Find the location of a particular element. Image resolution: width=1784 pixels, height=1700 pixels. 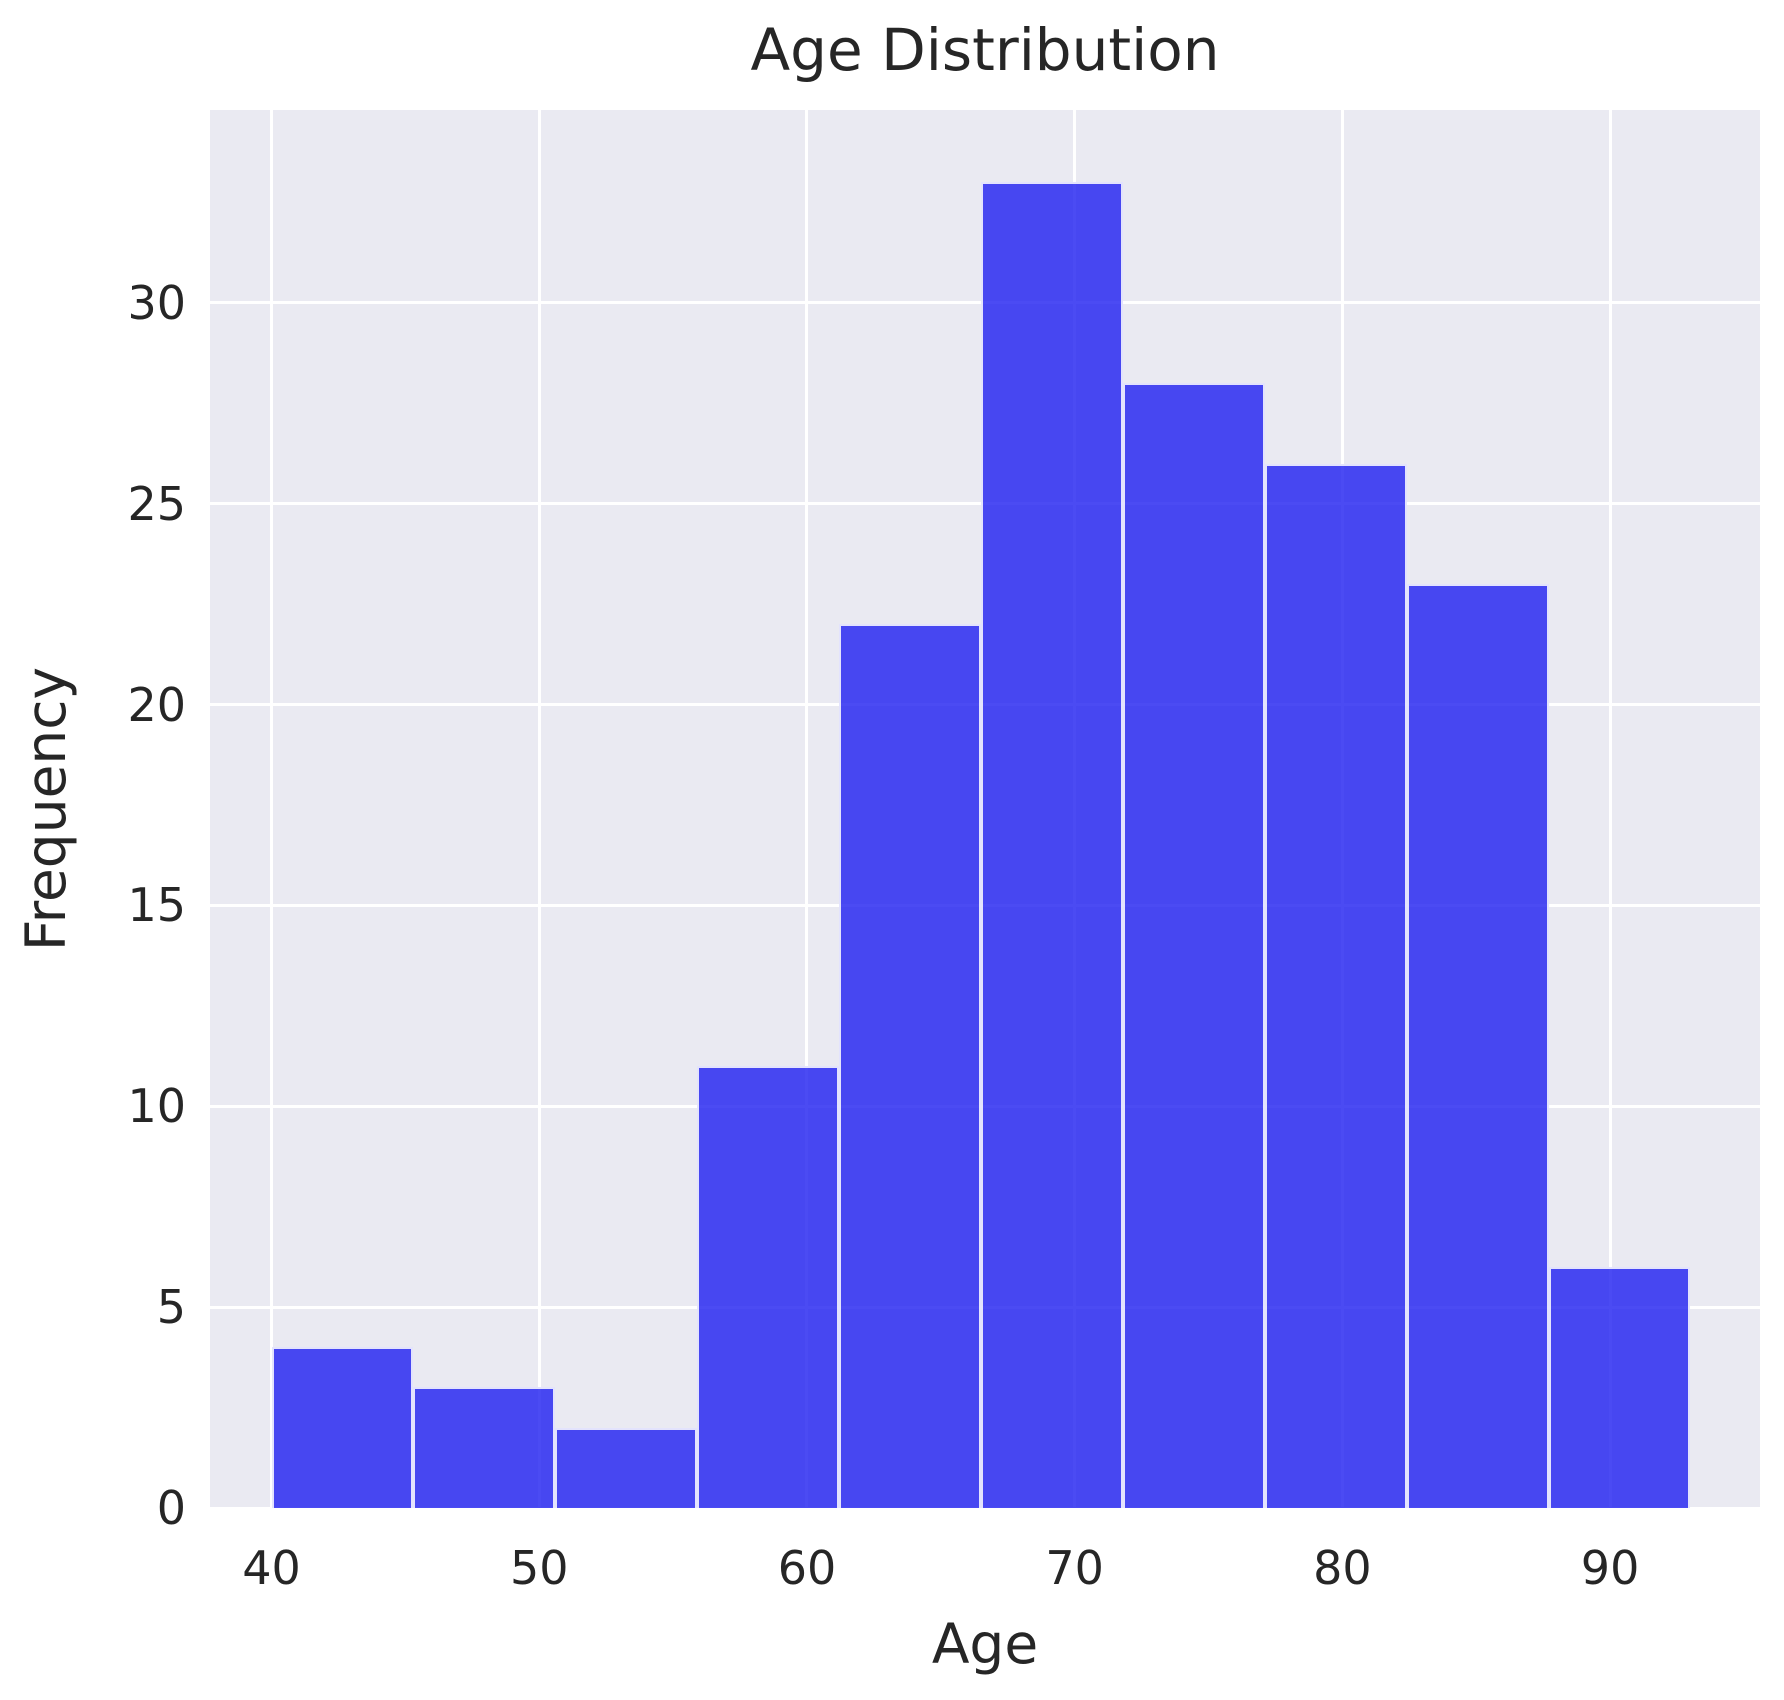

y-tick-label: 20 is located at coordinates (156, 704).